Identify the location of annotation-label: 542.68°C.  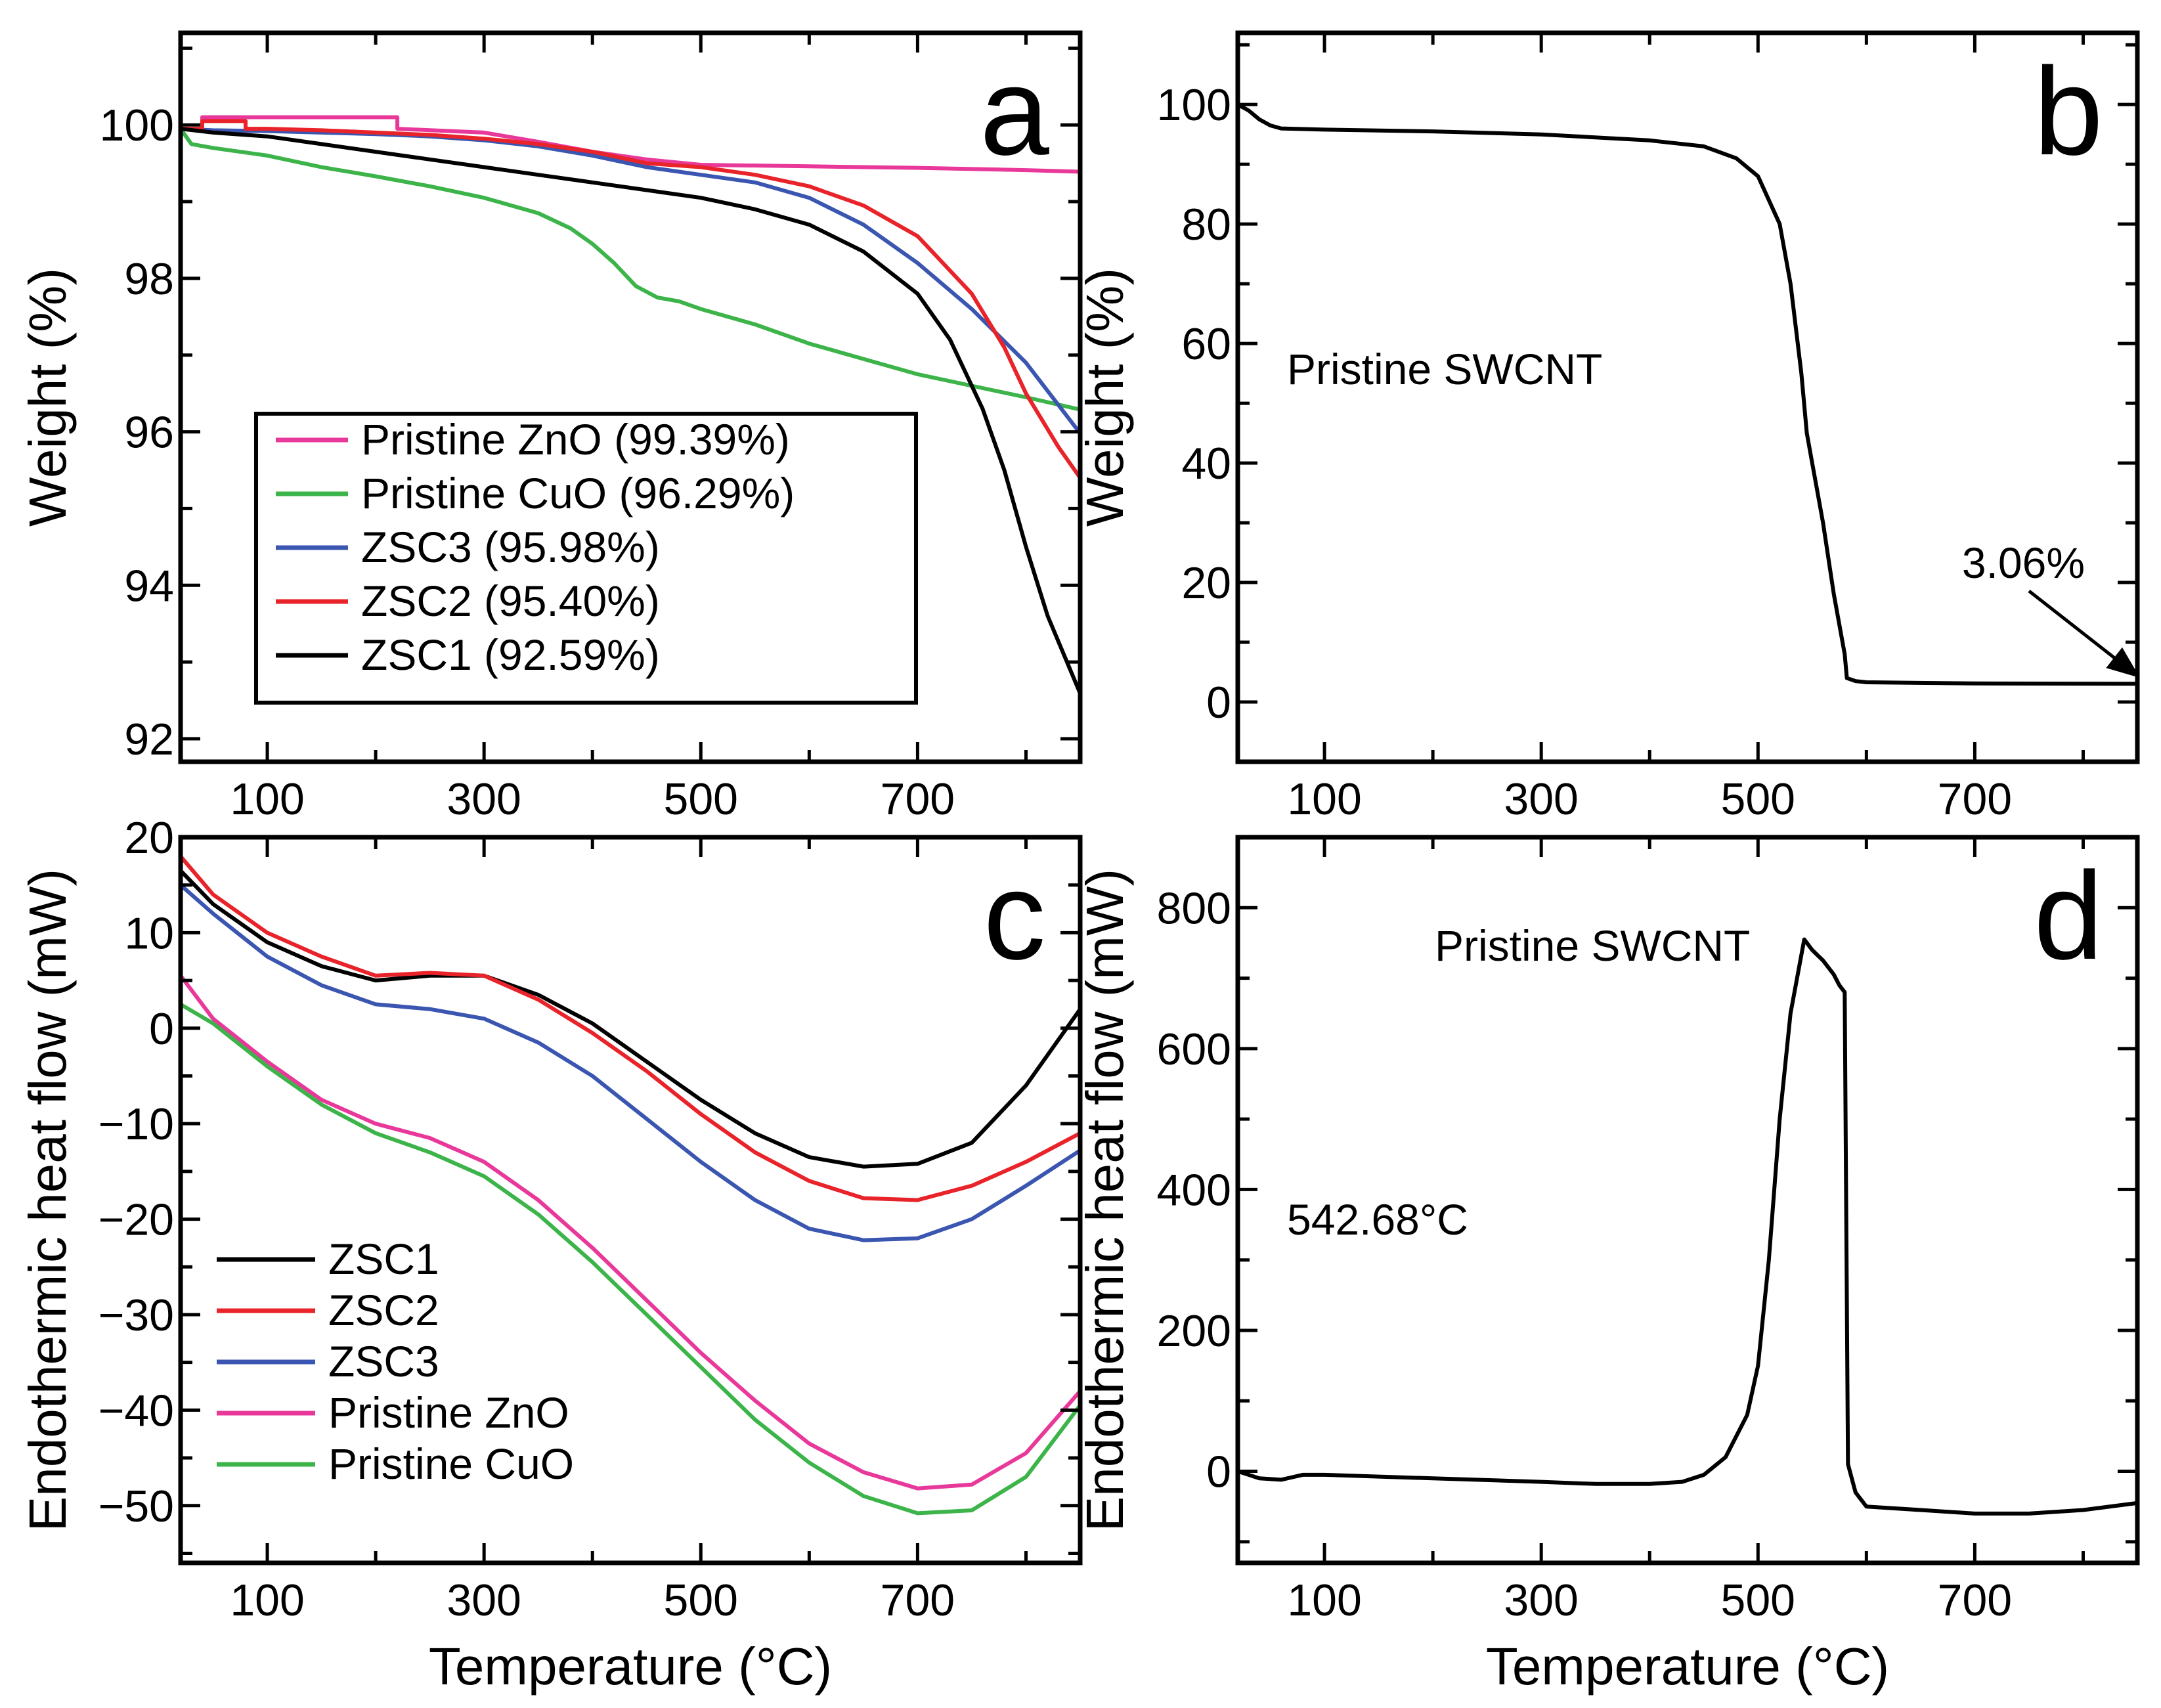
(1377, 1219).